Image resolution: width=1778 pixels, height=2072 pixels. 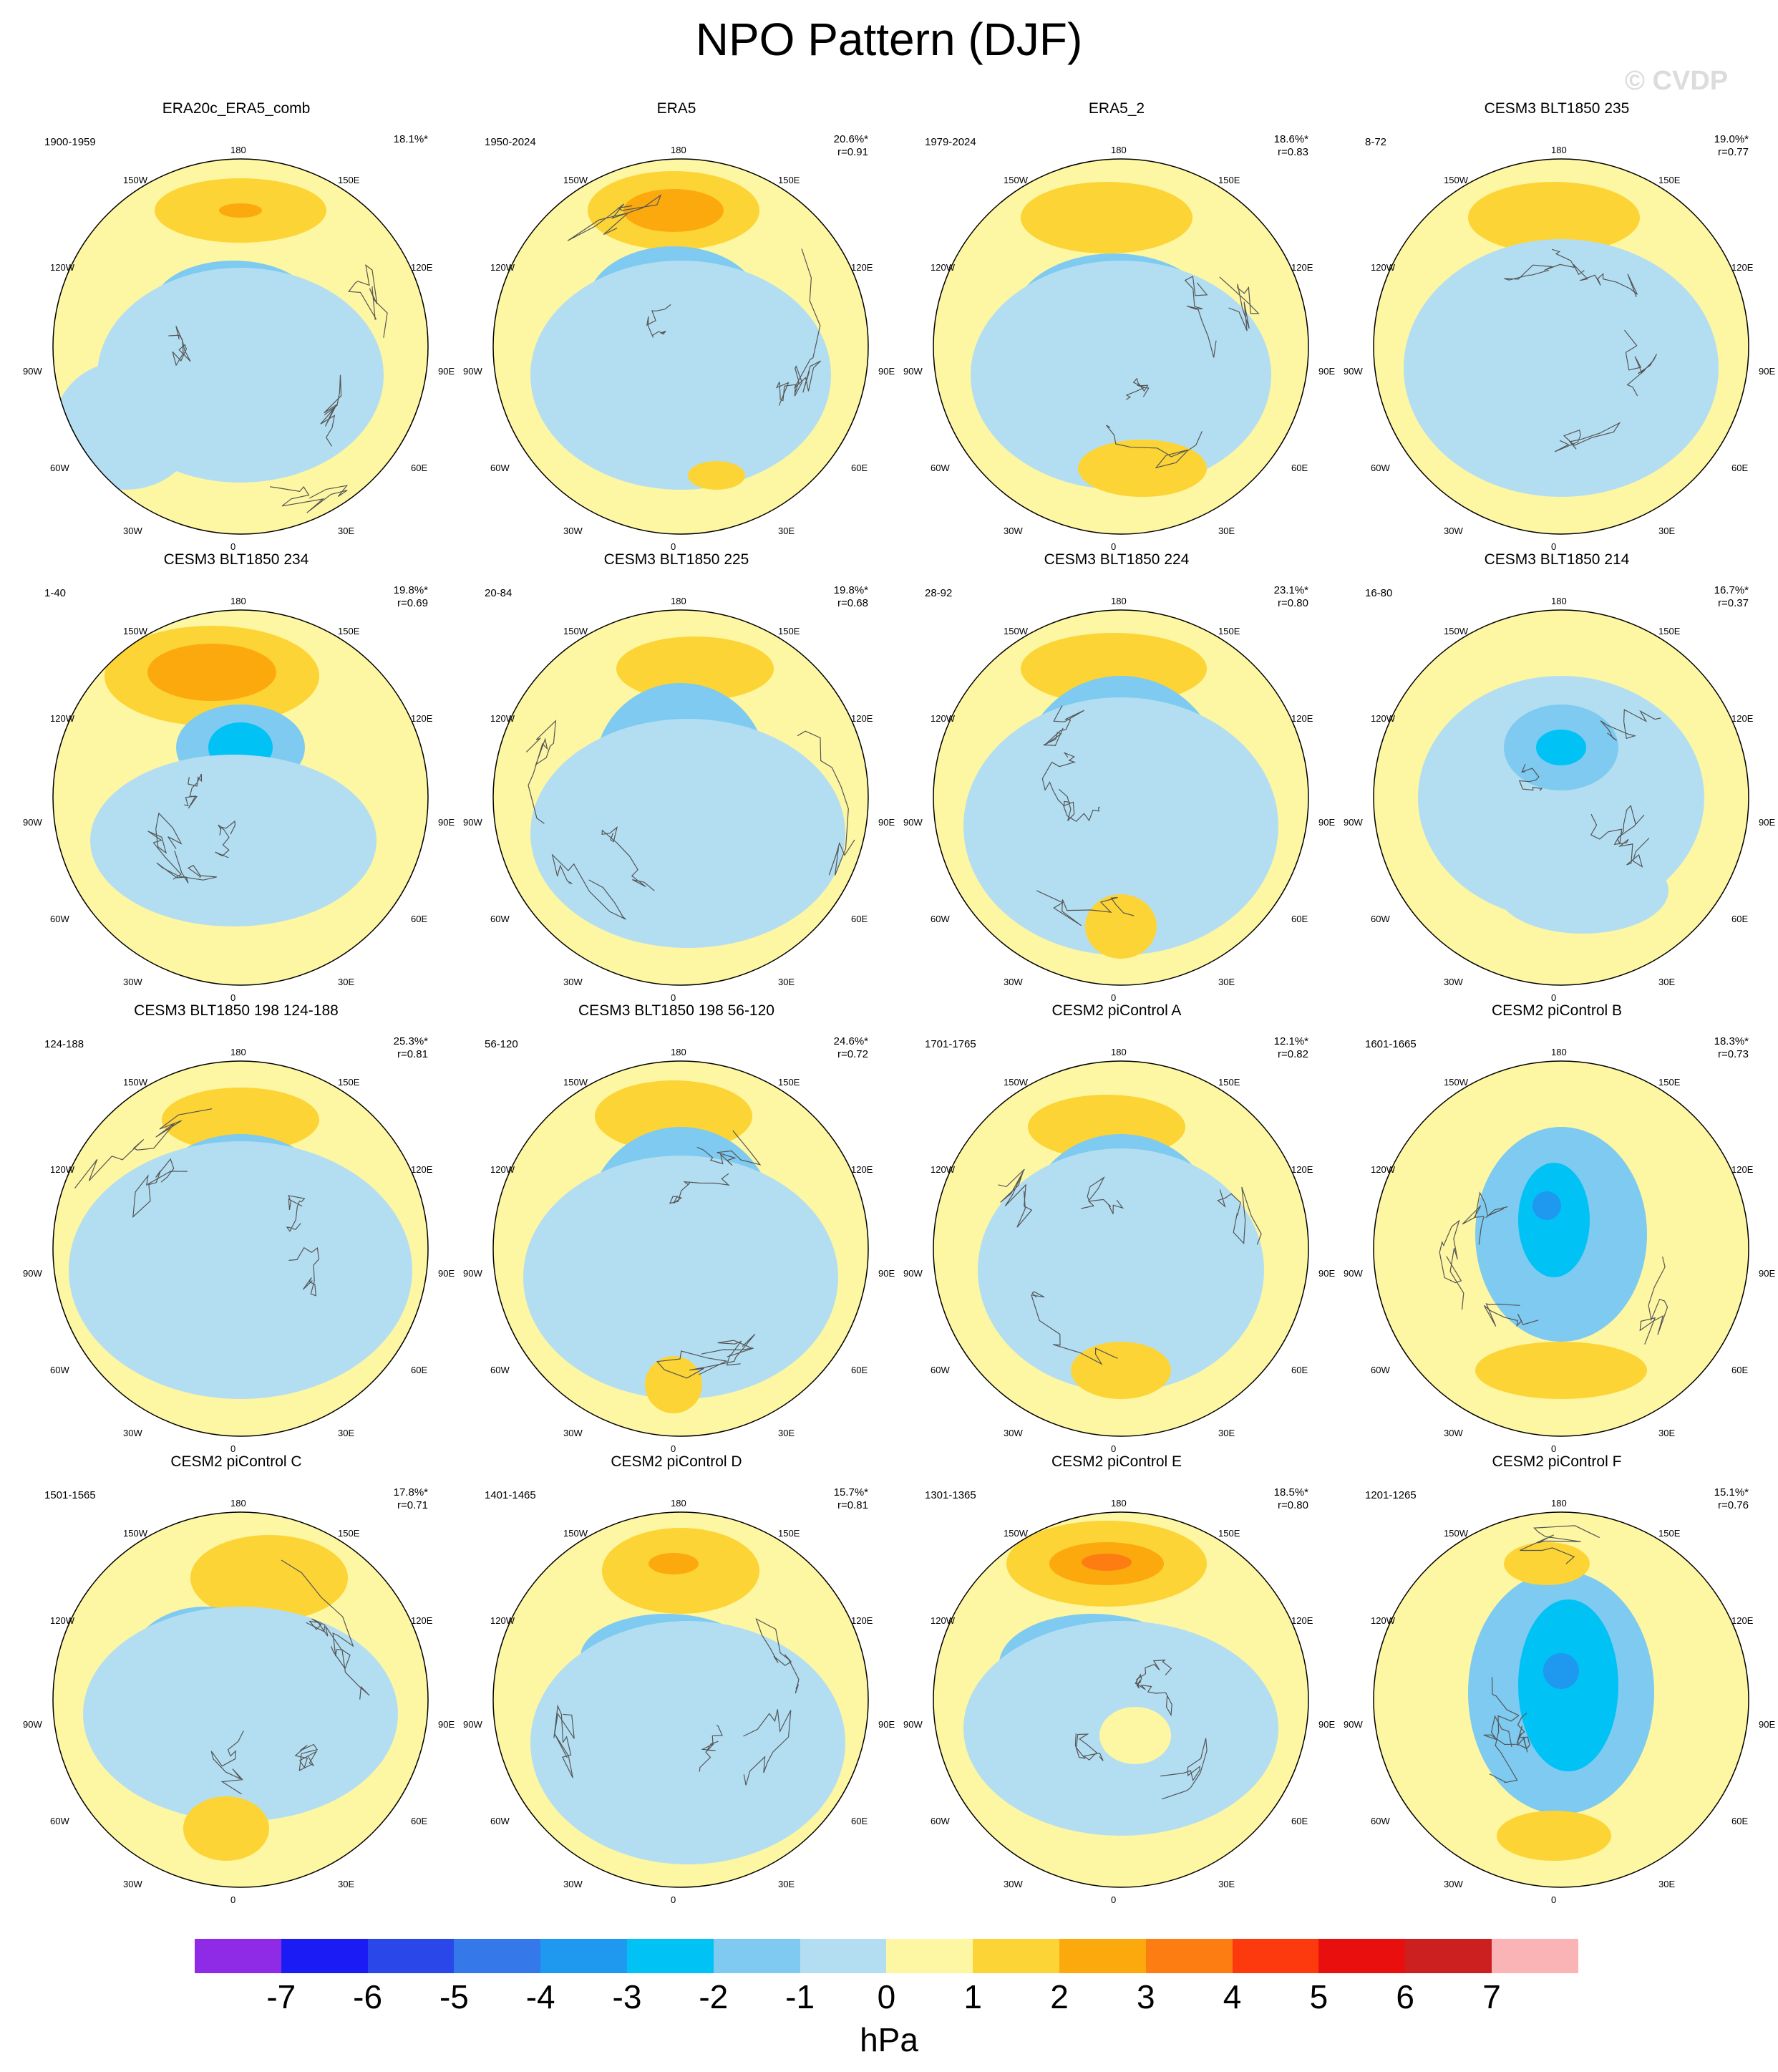 What do you see at coordinates (1733, 1054) in the screenshot?
I see `pattern-correlation: r=0.73` at bounding box center [1733, 1054].